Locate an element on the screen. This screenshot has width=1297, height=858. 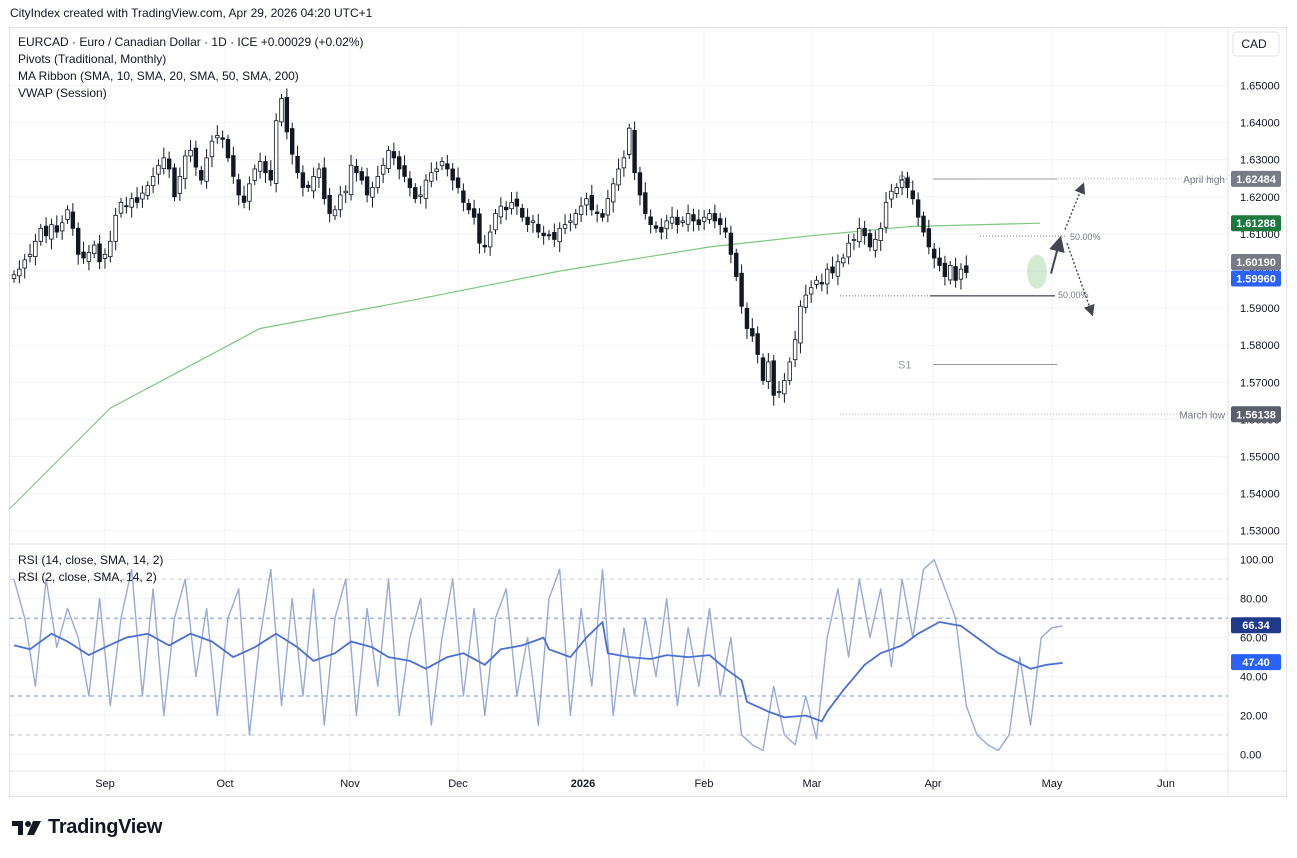
tradingview-logo: TradingView is located at coordinates (87, 827).